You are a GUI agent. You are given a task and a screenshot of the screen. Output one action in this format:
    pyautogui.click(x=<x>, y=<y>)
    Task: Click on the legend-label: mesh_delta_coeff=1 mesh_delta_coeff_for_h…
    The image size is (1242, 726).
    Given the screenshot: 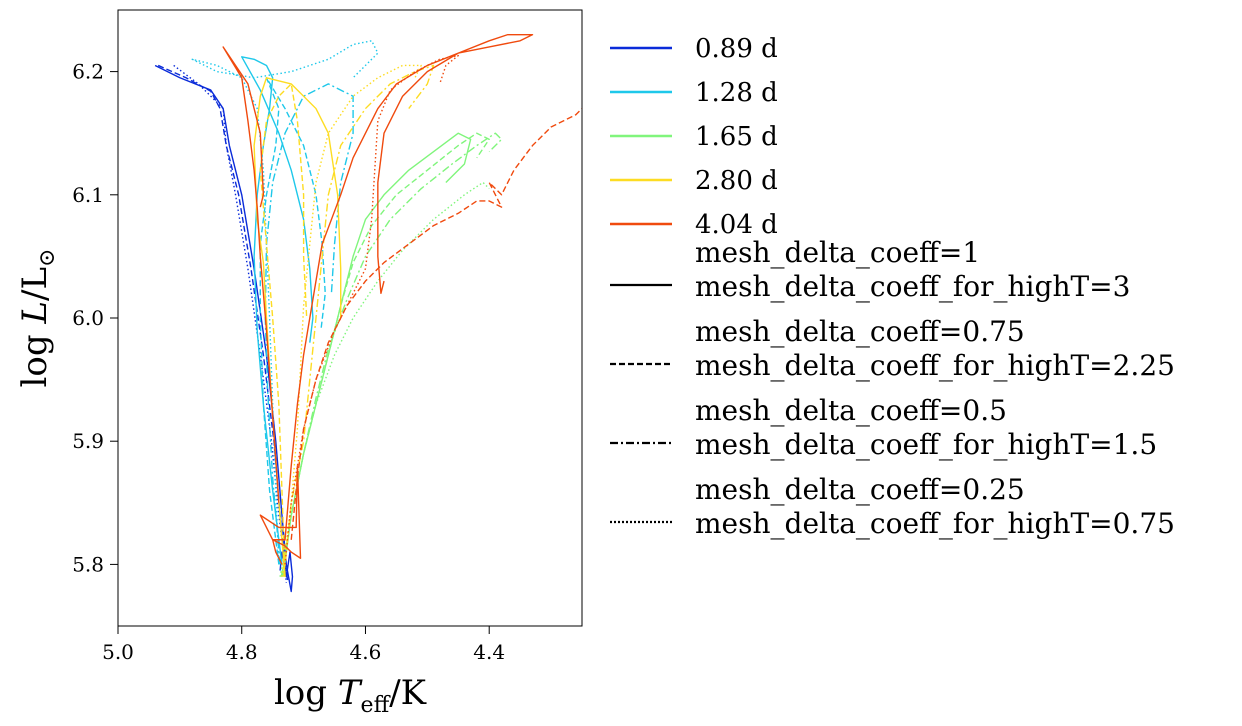 What is the action you would take?
    pyautogui.click(x=912, y=269)
    